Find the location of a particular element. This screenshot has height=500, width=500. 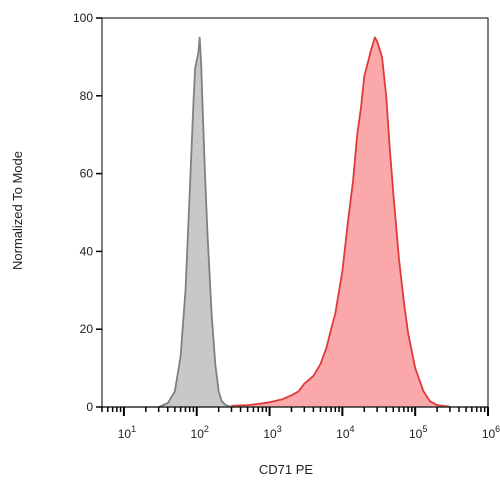

x-tick-label: 10⁵ is located at coordinates (418, 432).